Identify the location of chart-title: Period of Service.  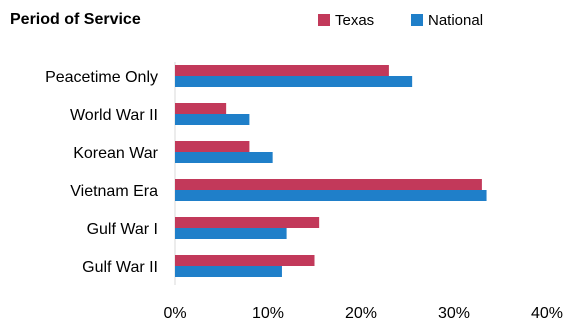
(75, 19).